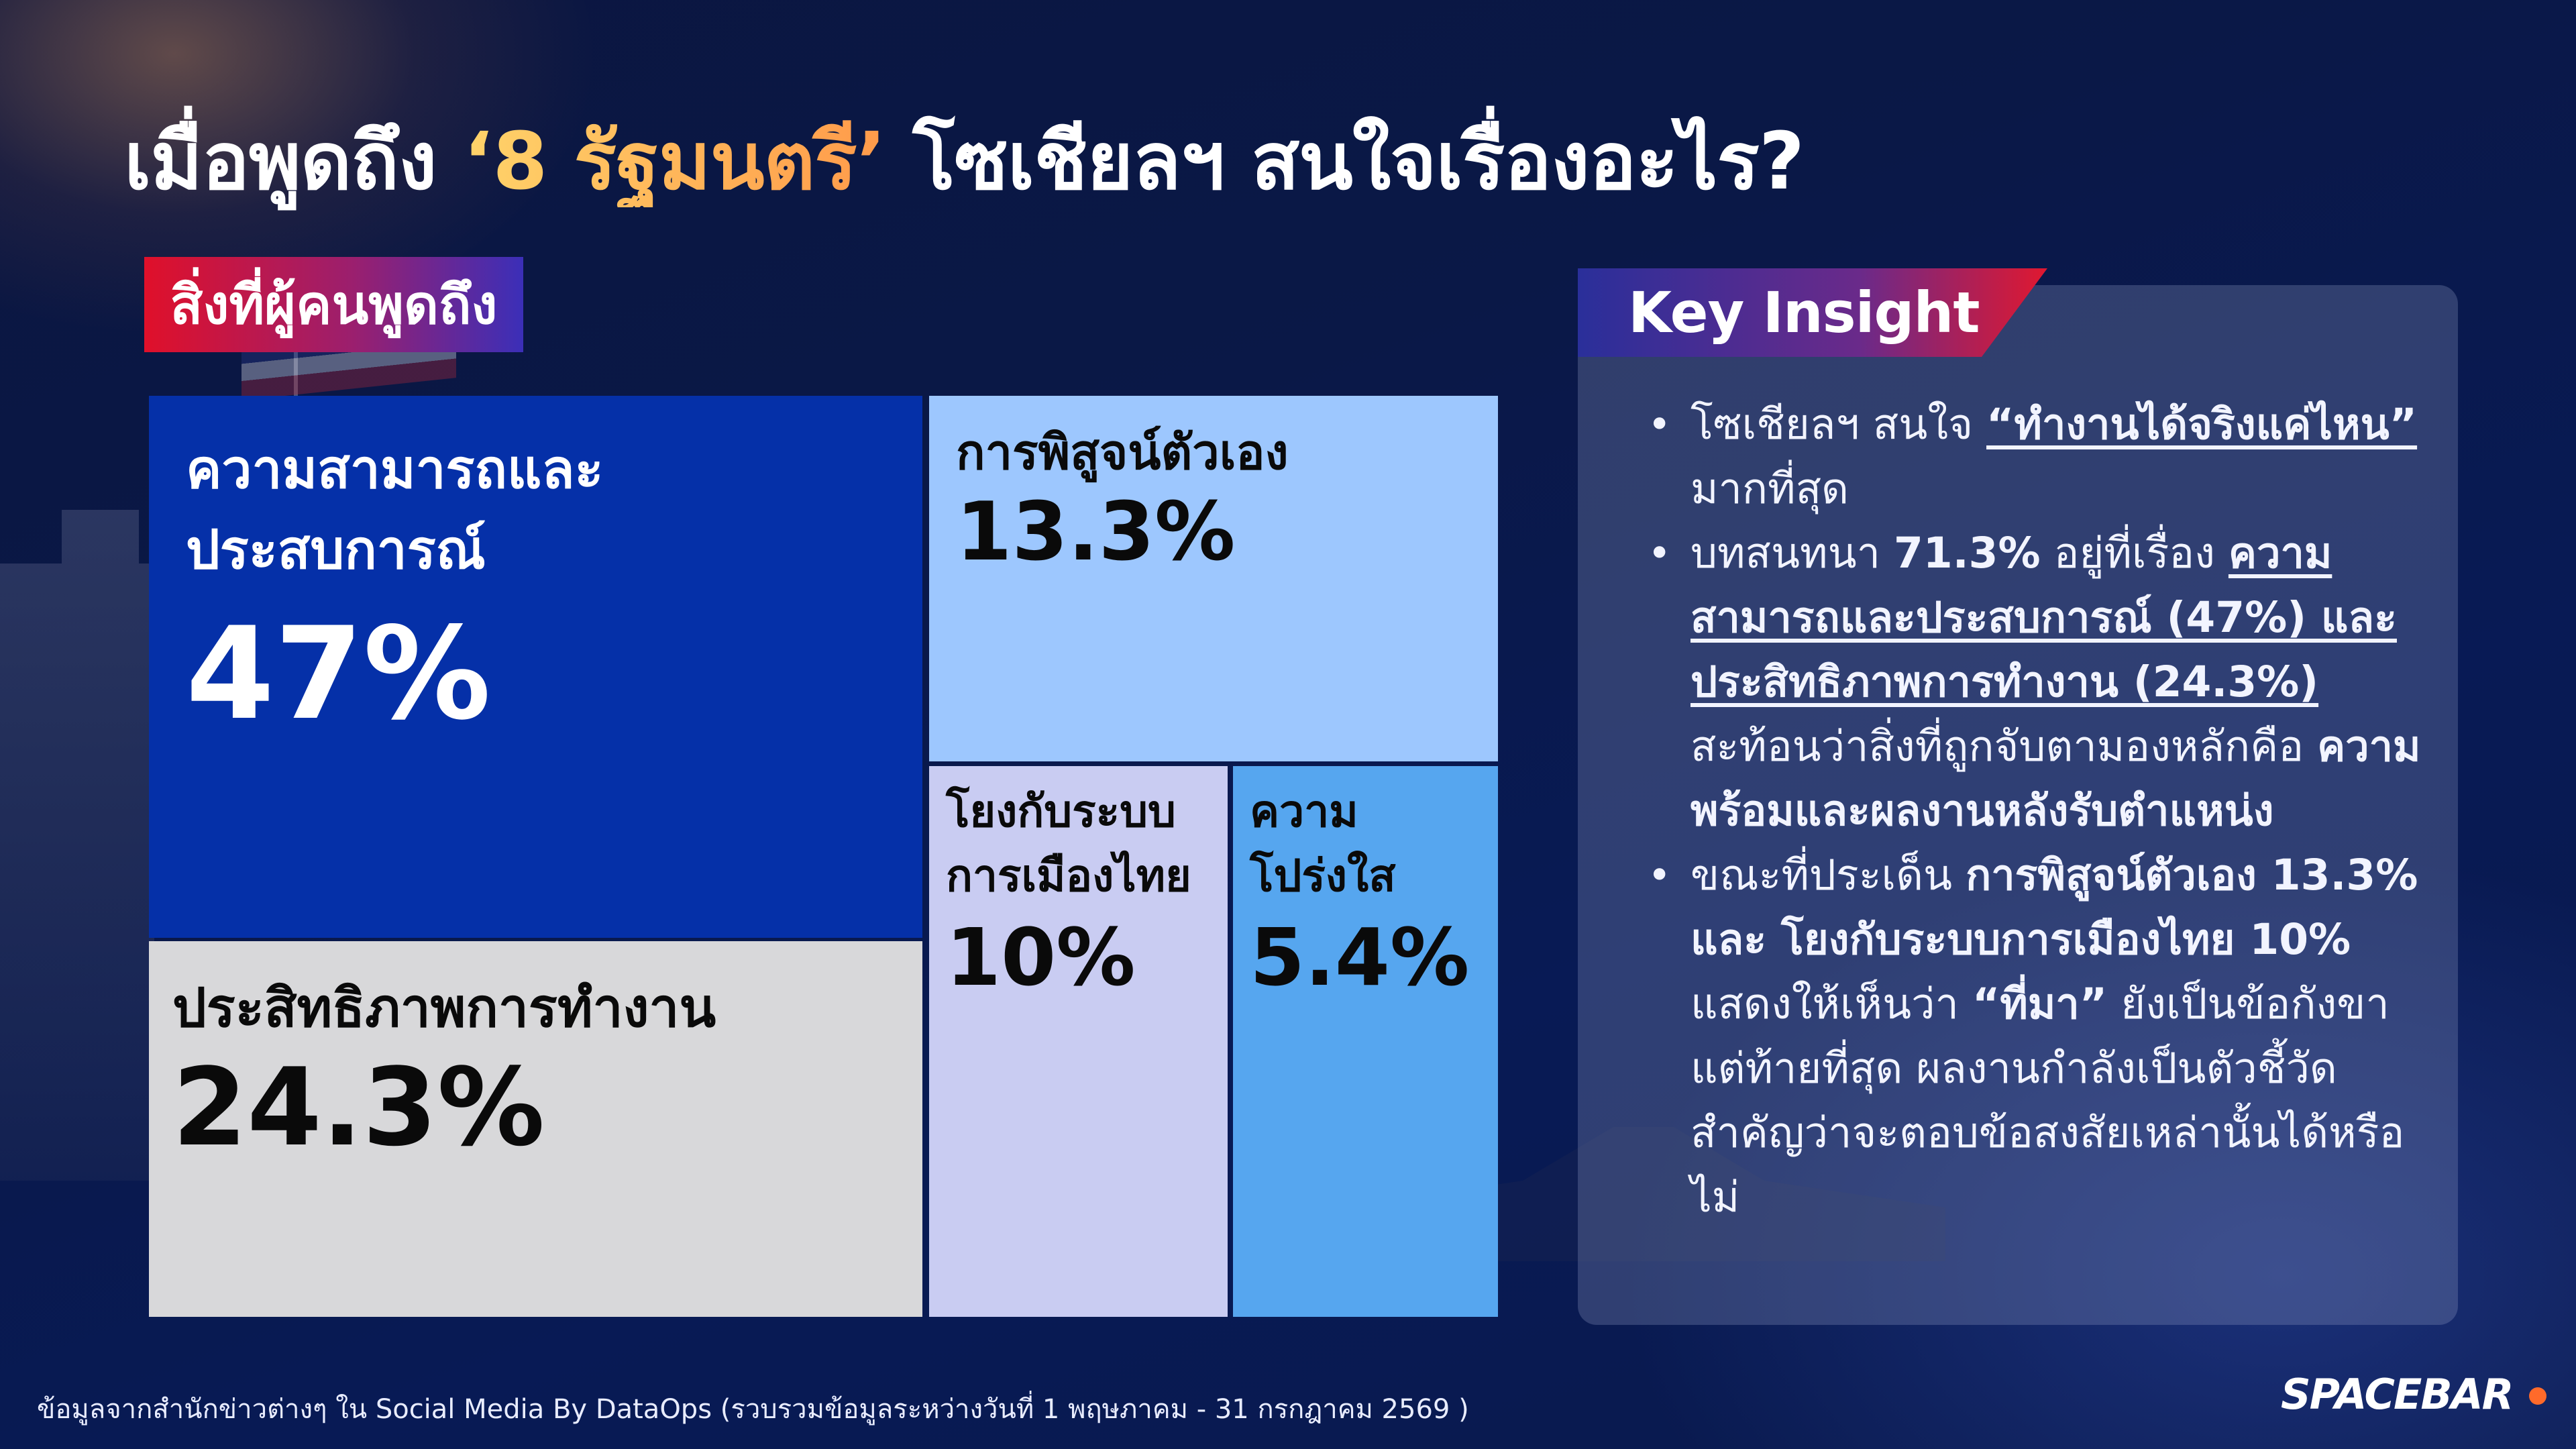  What do you see at coordinates (1831, 1003) in the screenshot?
I see `insight-text: แสดงให้เห็นว่า` at bounding box center [1831, 1003].